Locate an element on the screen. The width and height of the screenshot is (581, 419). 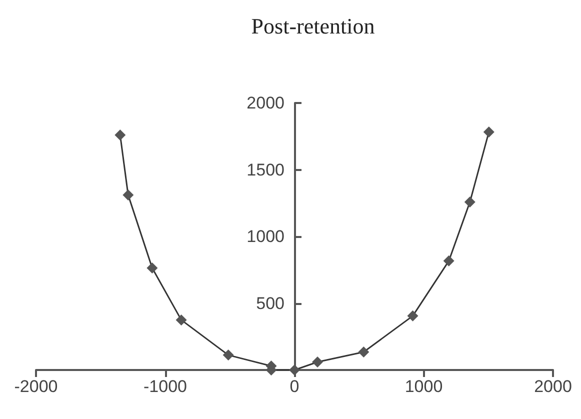
y-tick-label: 1000 is located at coordinates (265, 236).